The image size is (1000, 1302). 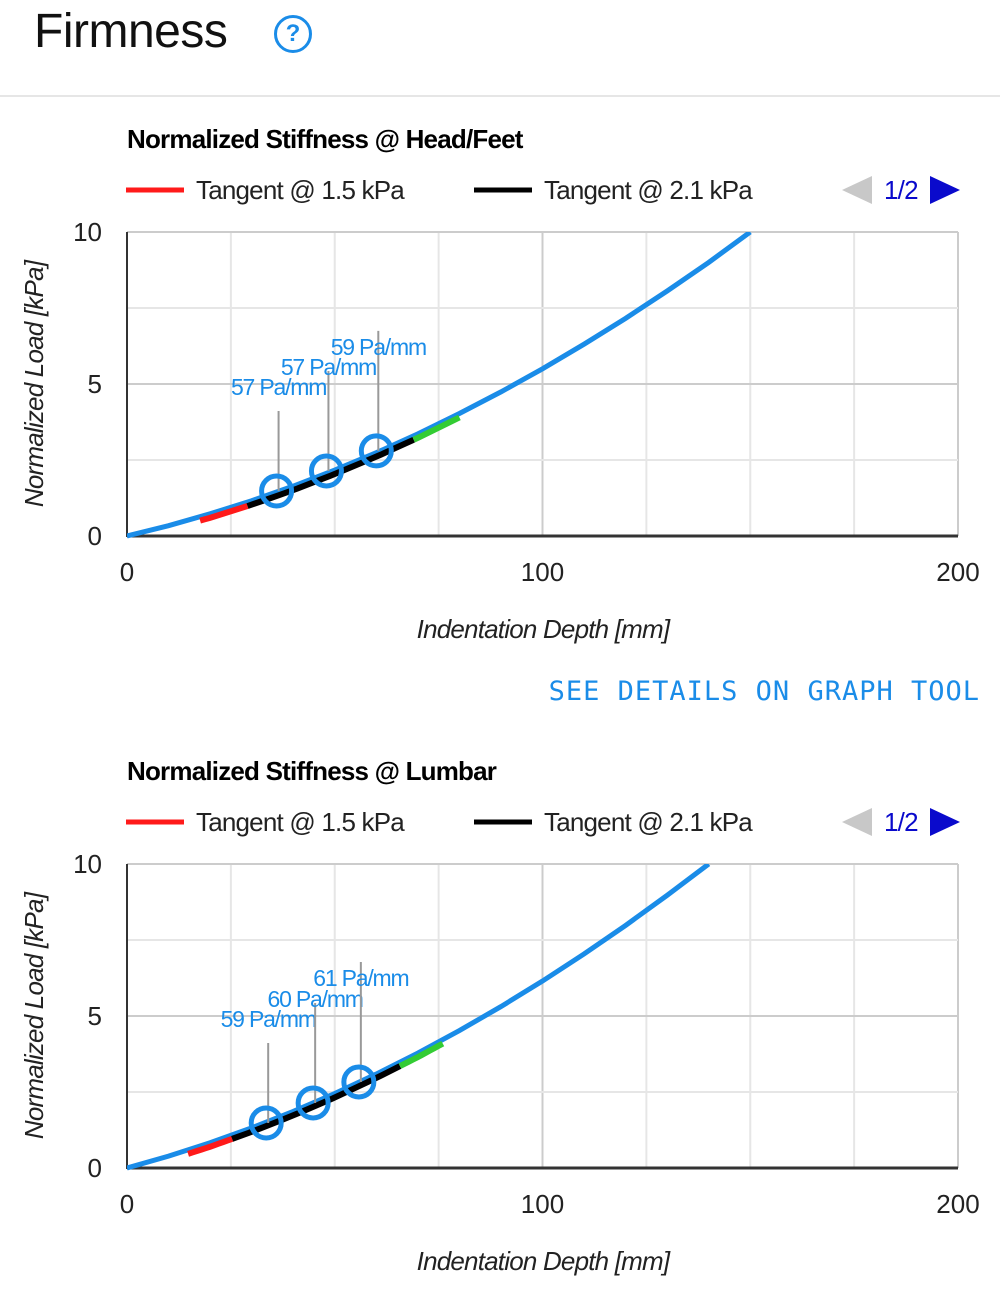 I want to click on question-circle-icon: ?, so click(x=293, y=34).